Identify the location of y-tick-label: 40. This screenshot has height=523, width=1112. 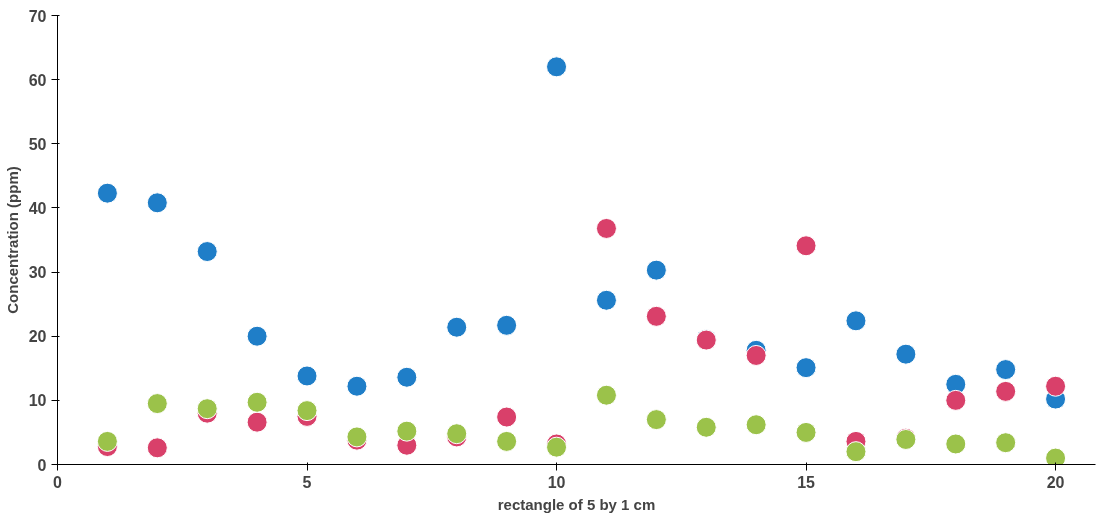
(37, 208).